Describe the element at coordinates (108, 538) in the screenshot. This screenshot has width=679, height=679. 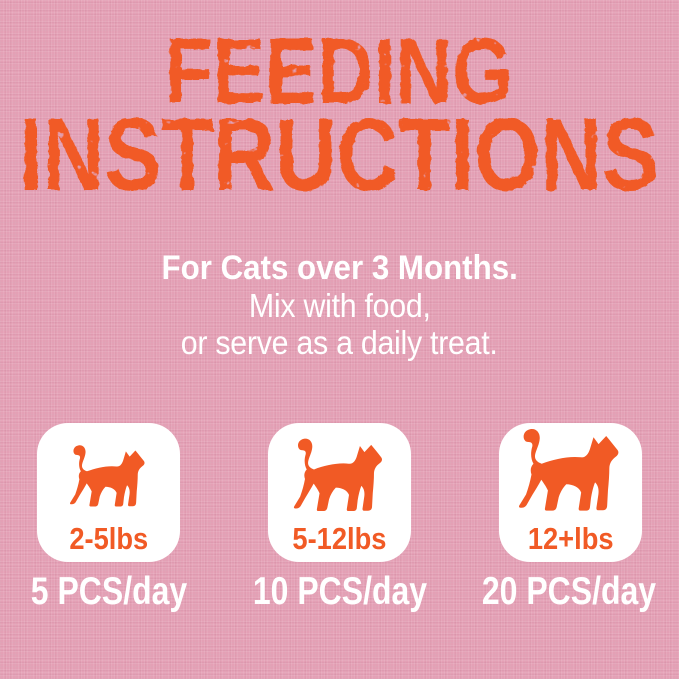
I see `weight-label: 2-5lbs` at that location.